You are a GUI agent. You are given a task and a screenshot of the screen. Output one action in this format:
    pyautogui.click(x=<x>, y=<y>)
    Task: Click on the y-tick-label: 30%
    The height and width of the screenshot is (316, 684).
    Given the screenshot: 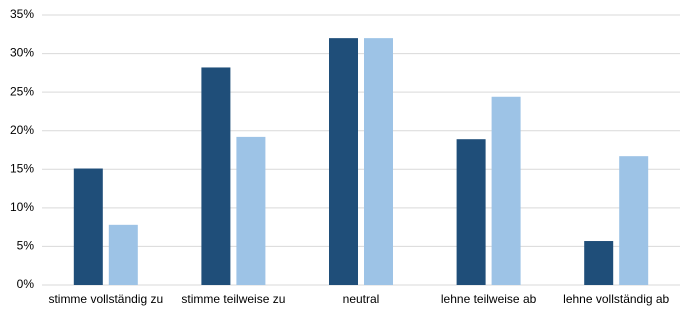 What is the action you would take?
    pyautogui.click(x=22, y=53)
    